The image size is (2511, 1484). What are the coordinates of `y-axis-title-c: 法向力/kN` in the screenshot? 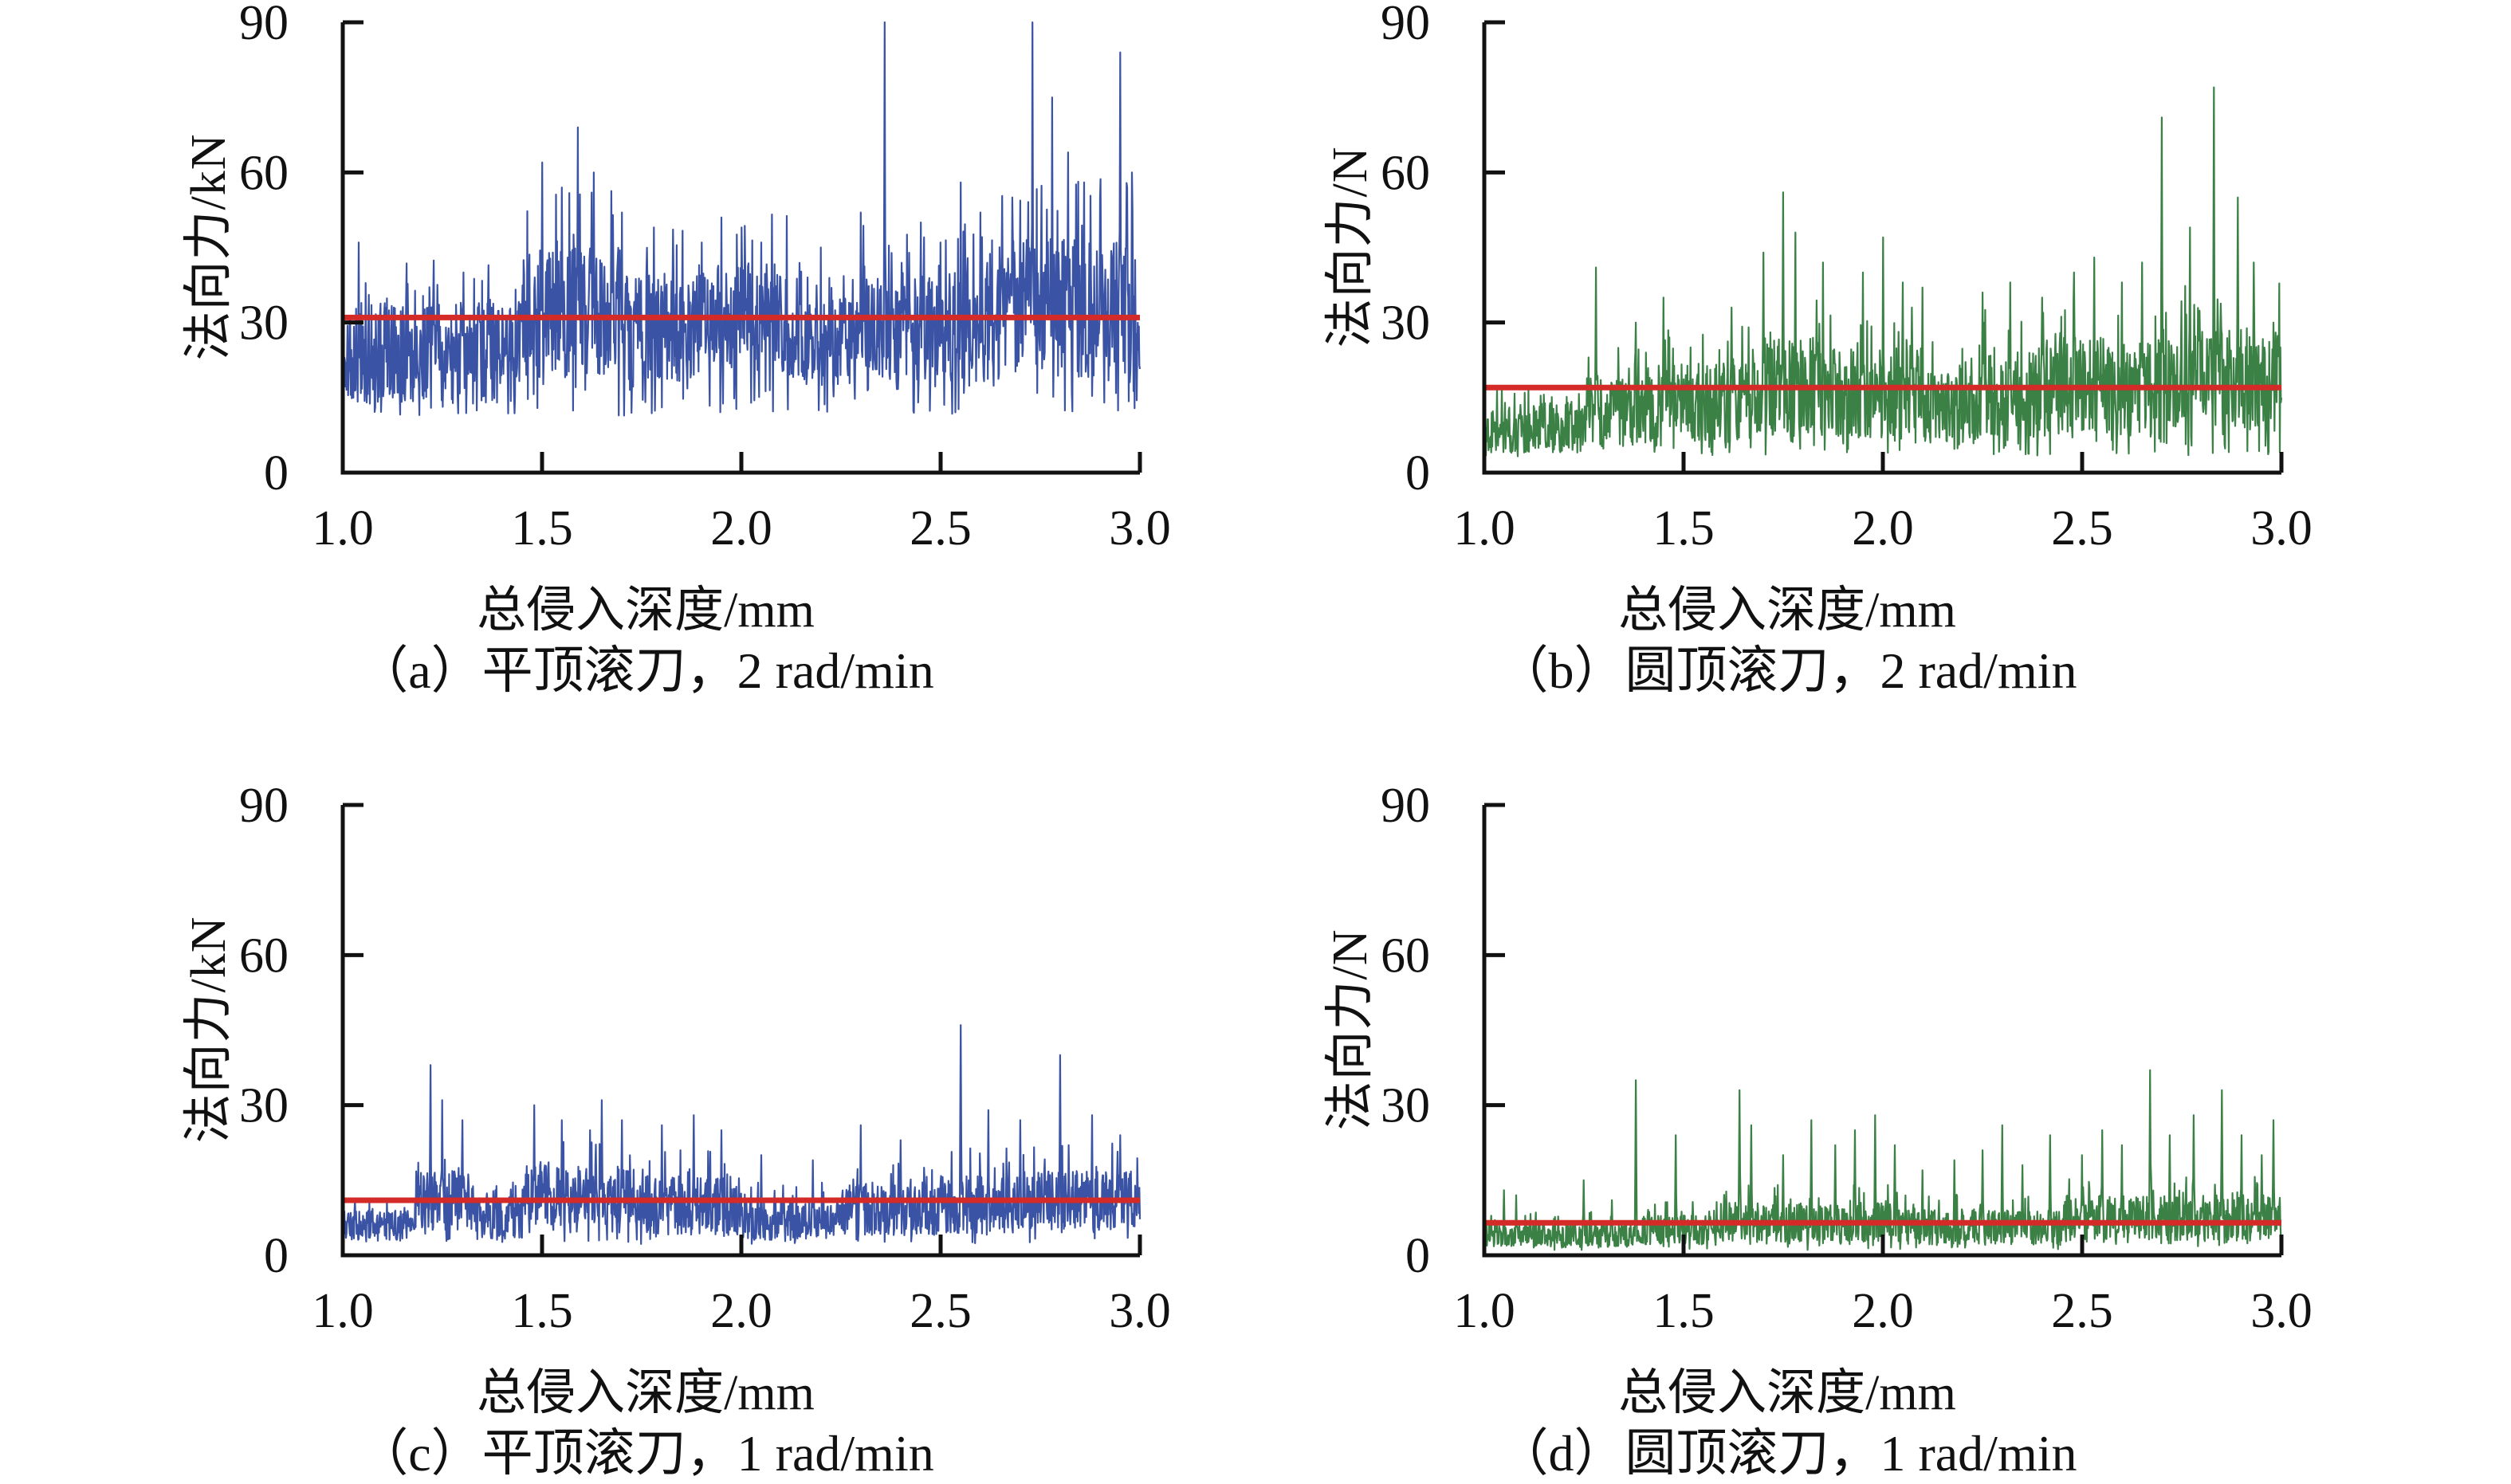 It's located at (209, 1030).